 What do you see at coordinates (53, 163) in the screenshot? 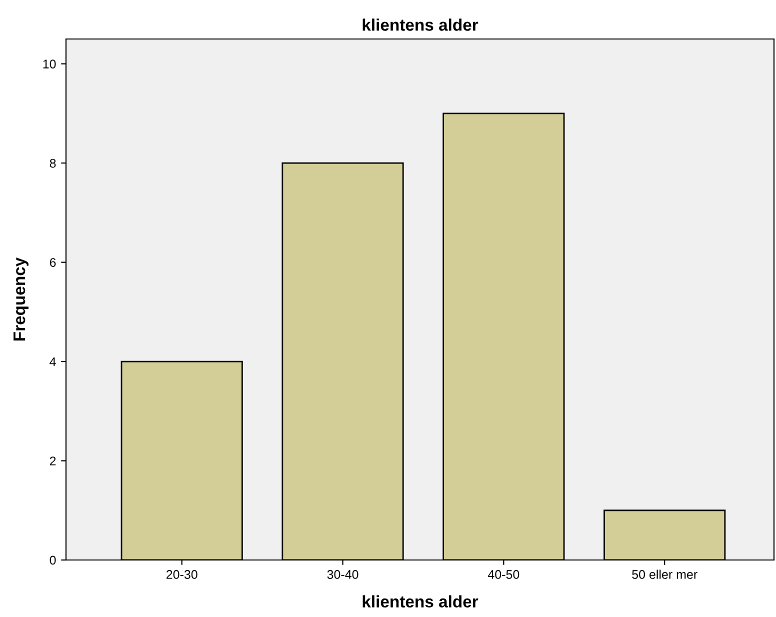
I see `y-tick-label: 8` at bounding box center [53, 163].